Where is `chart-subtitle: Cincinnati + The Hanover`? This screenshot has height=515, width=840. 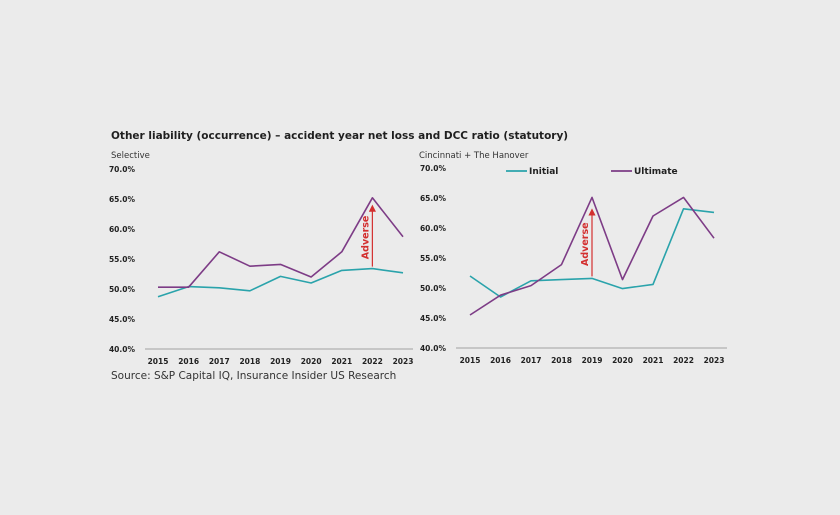
chart-subtitle: Cincinnati + The Hanover is located at coordinates (474, 156).